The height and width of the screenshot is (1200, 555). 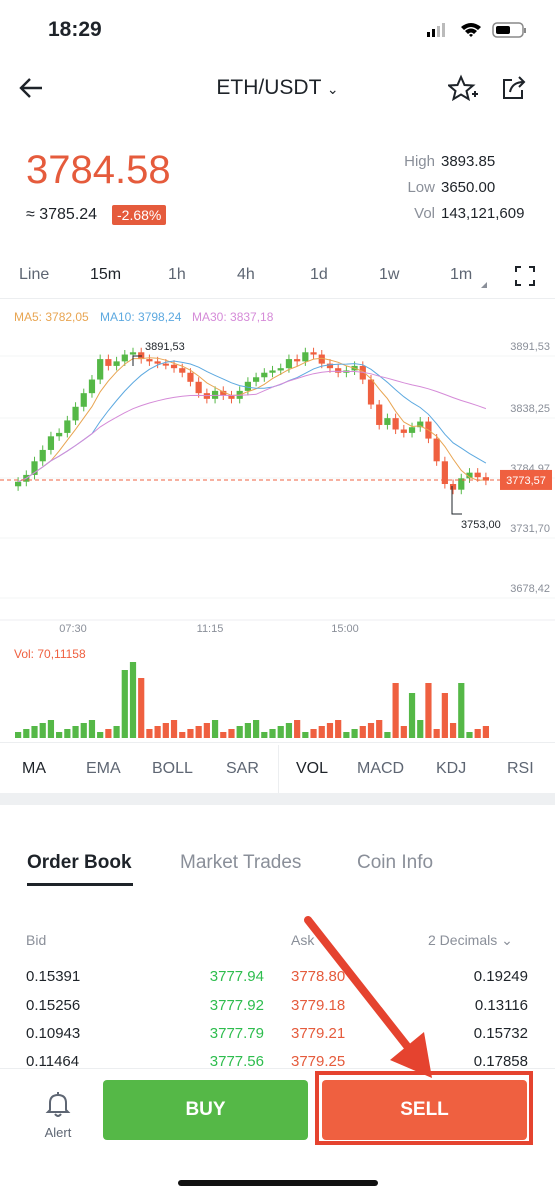 I want to click on low-marker: 3753,00, so click(x=481, y=525).